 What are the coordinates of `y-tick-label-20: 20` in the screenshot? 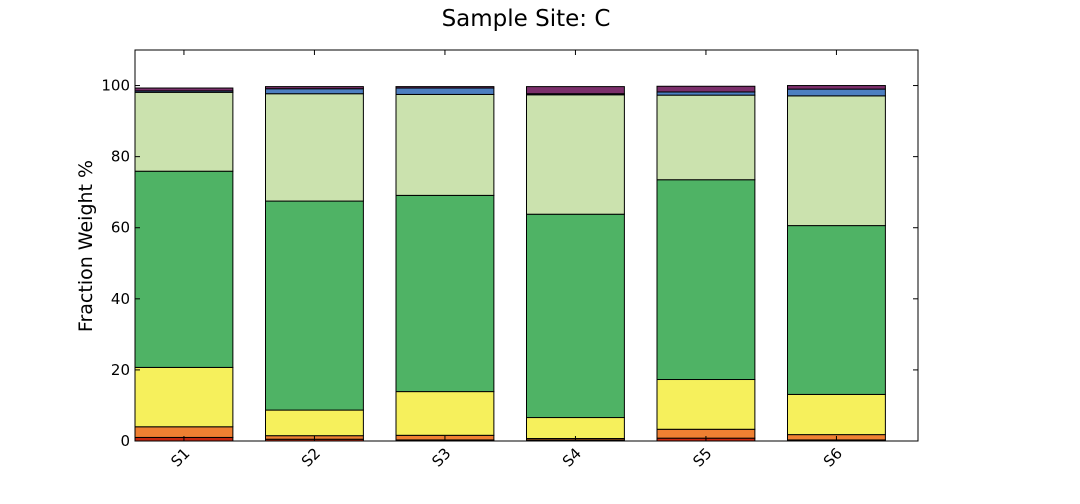 It's located at (120, 370).